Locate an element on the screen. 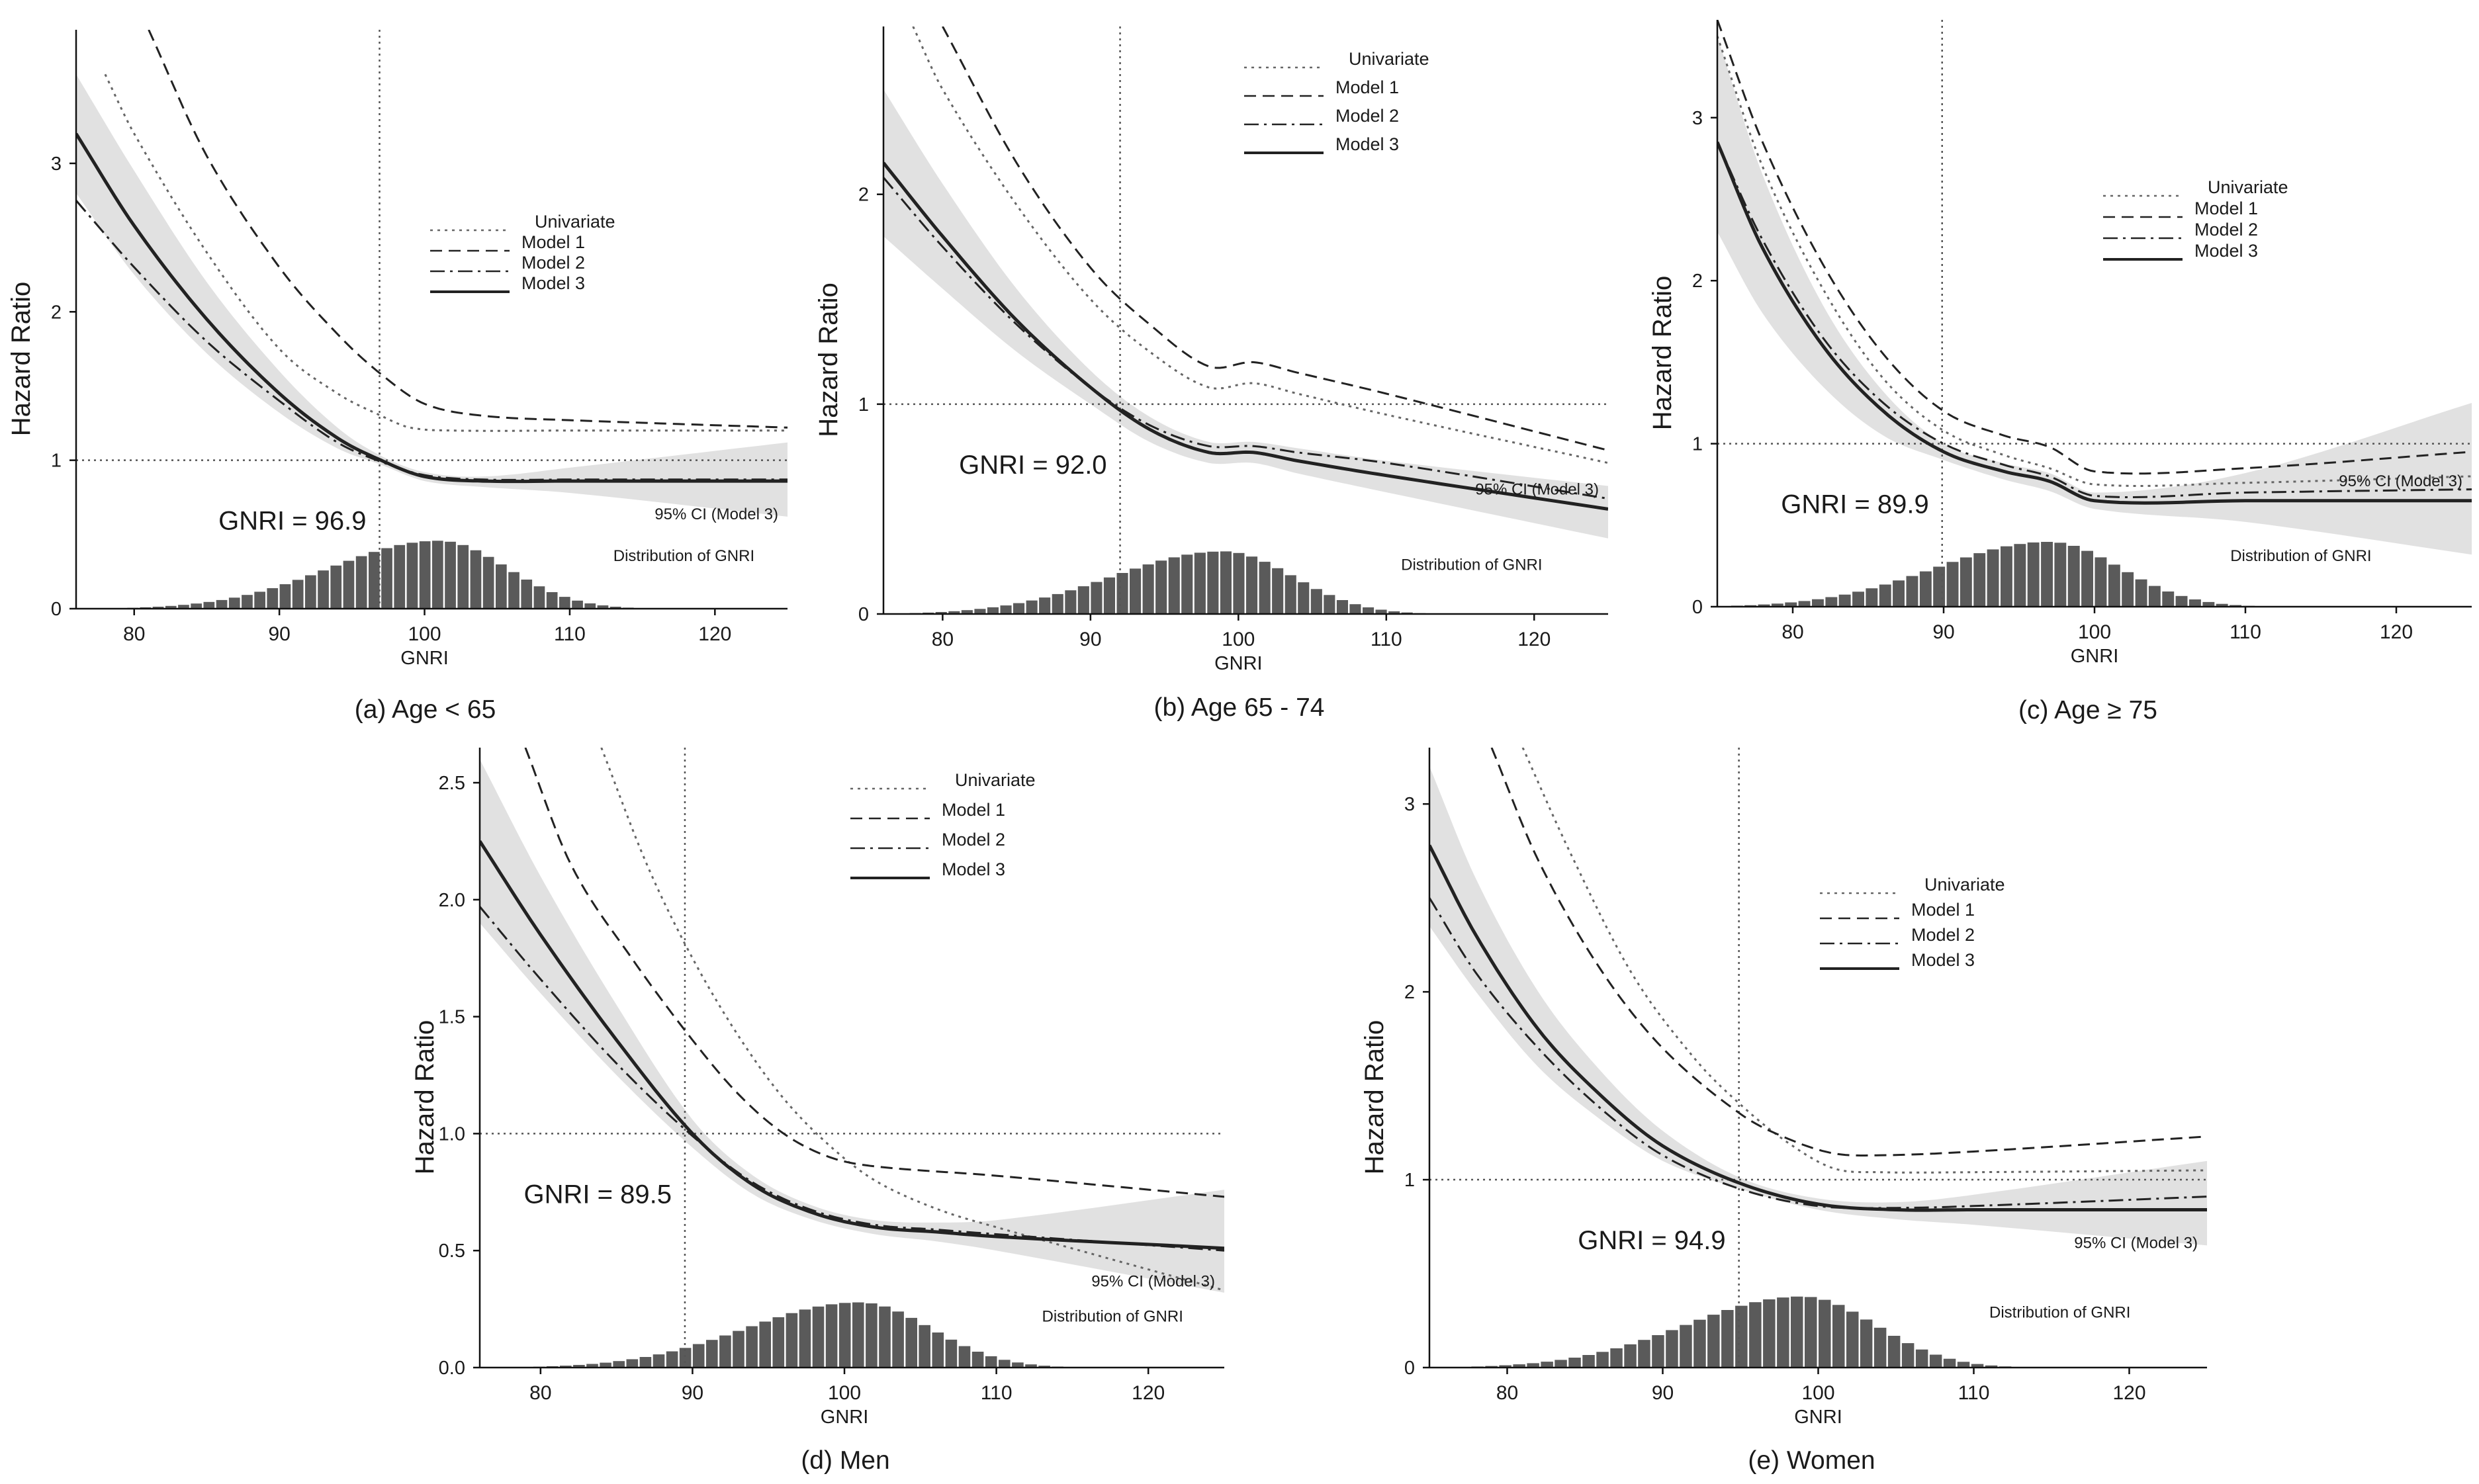 This screenshot has width=2479, height=1484. plot-area-c is located at coordinates (2094, 314).